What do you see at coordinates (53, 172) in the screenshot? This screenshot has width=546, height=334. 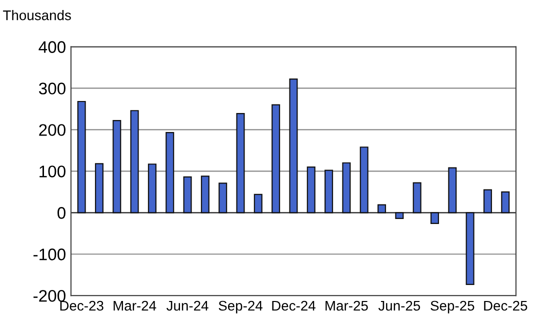 I see `y-tick-label: 100` at bounding box center [53, 172].